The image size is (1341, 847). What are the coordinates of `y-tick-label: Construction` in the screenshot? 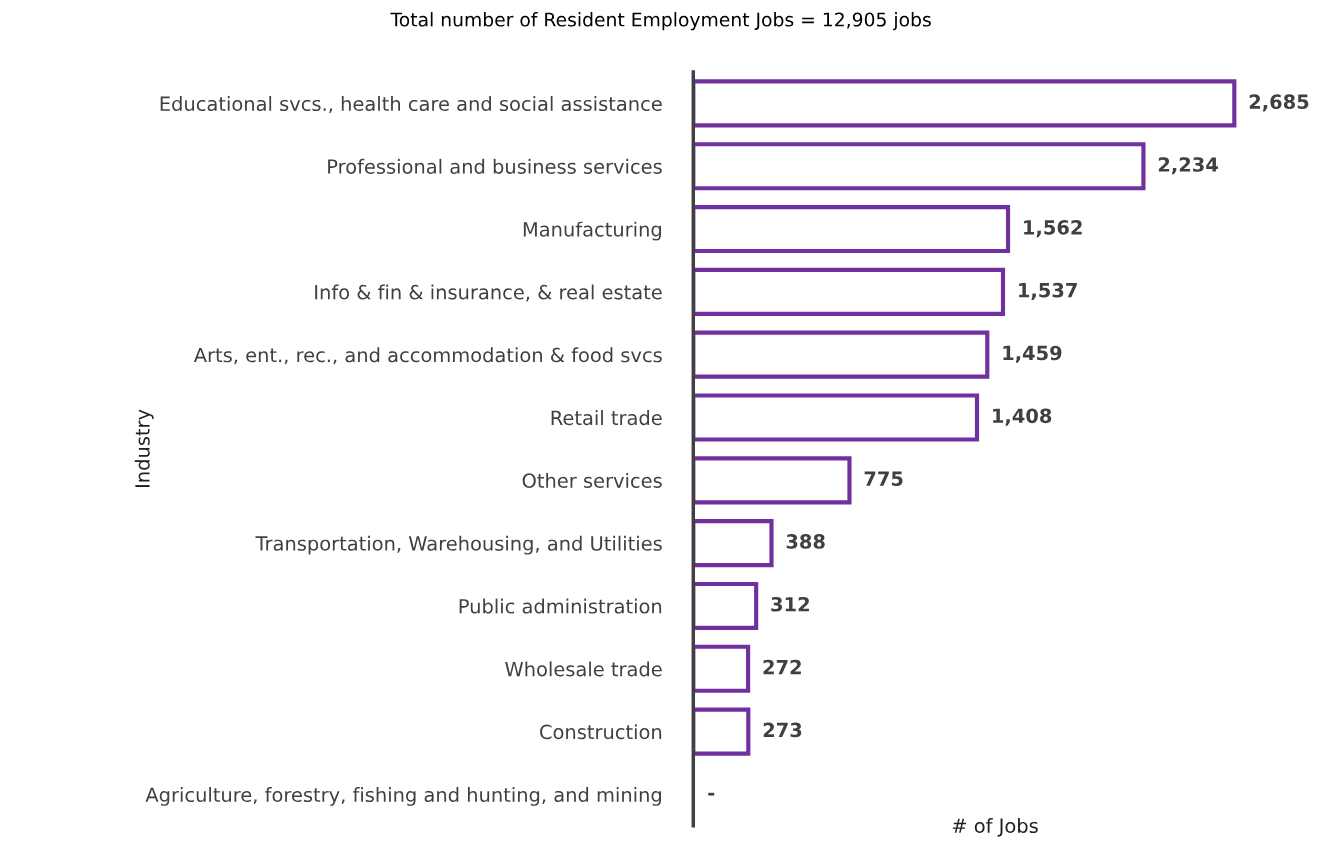 It's located at (601, 732).